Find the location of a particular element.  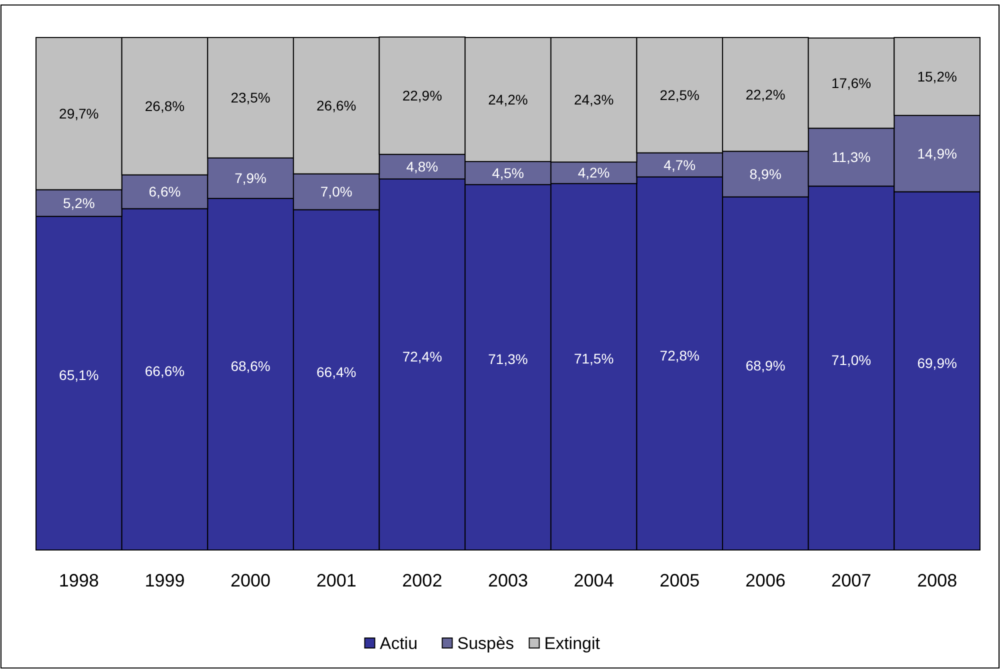

data-label: 24,3% is located at coordinates (594, 100).